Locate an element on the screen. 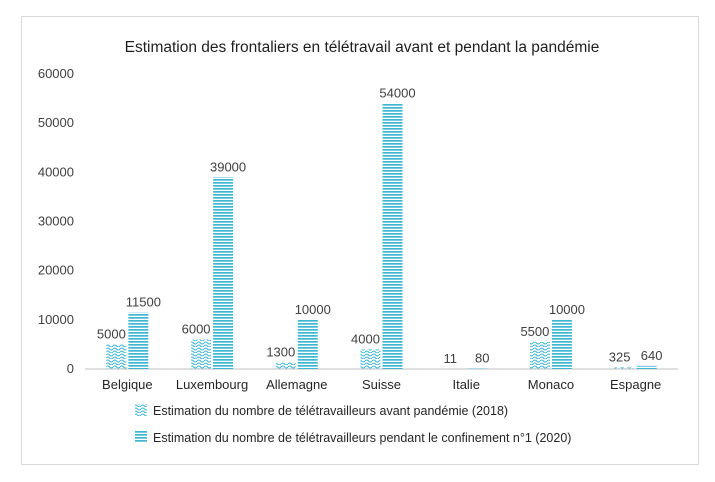  y-tick-label: 40000 is located at coordinates (56, 171).